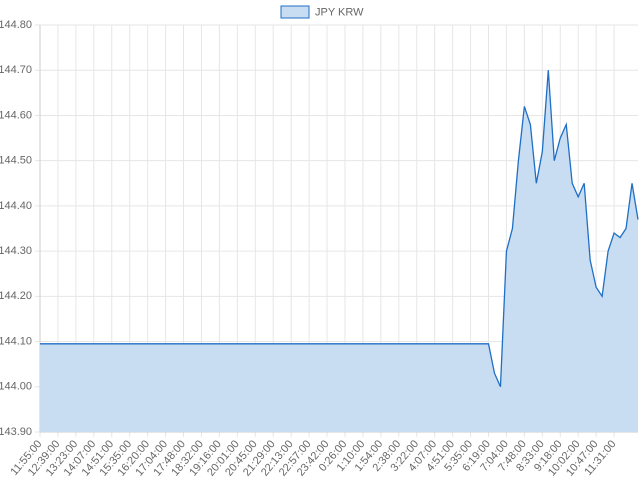 This screenshot has height=480, width=640. Describe the element at coordinates (16, 115) in the screenshot. I see `y-tick-label: 144.60` at that location.